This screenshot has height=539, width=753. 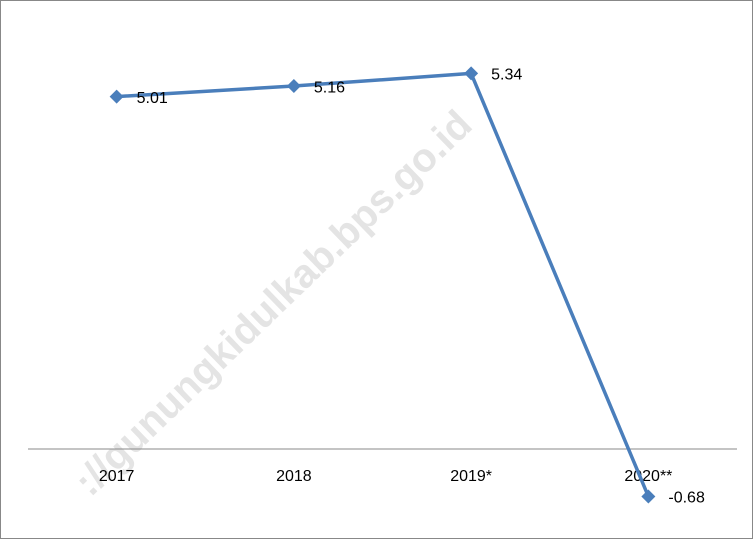 I want to click on x-tick-label: 2020**, so click(x=648, y=476).